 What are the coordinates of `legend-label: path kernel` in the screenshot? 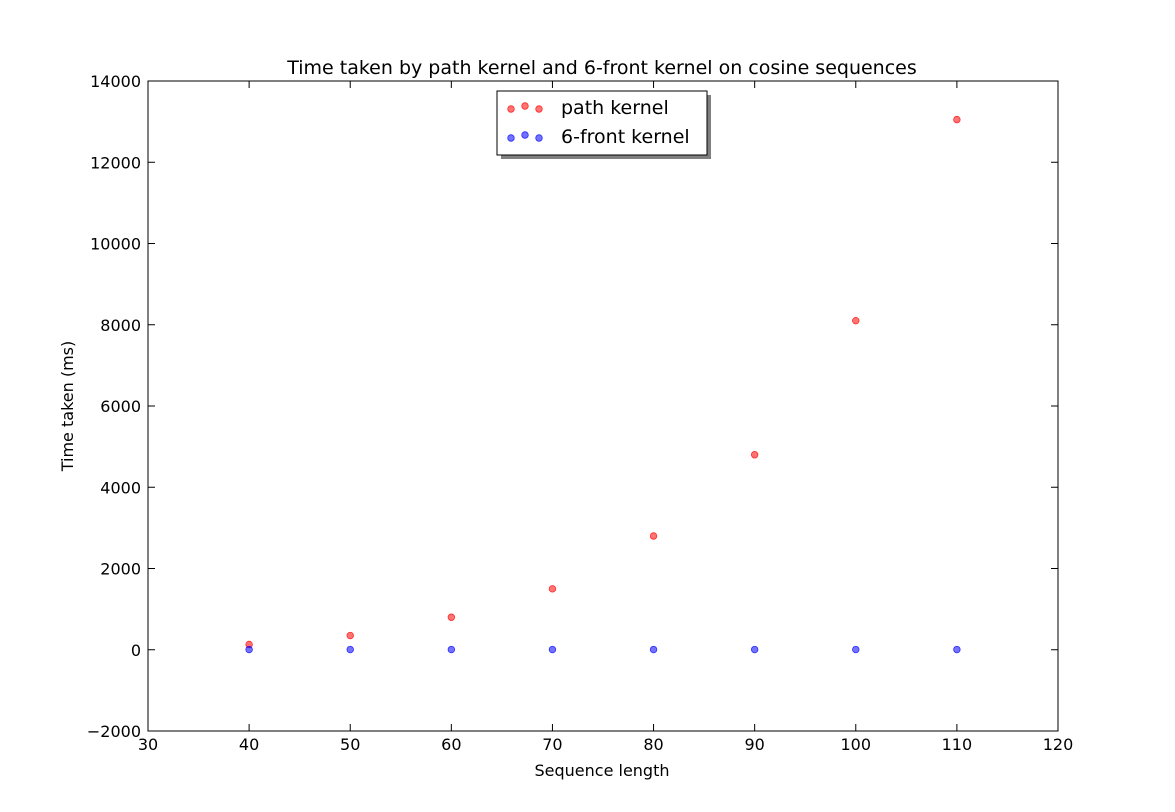 It's located at (615, 108).